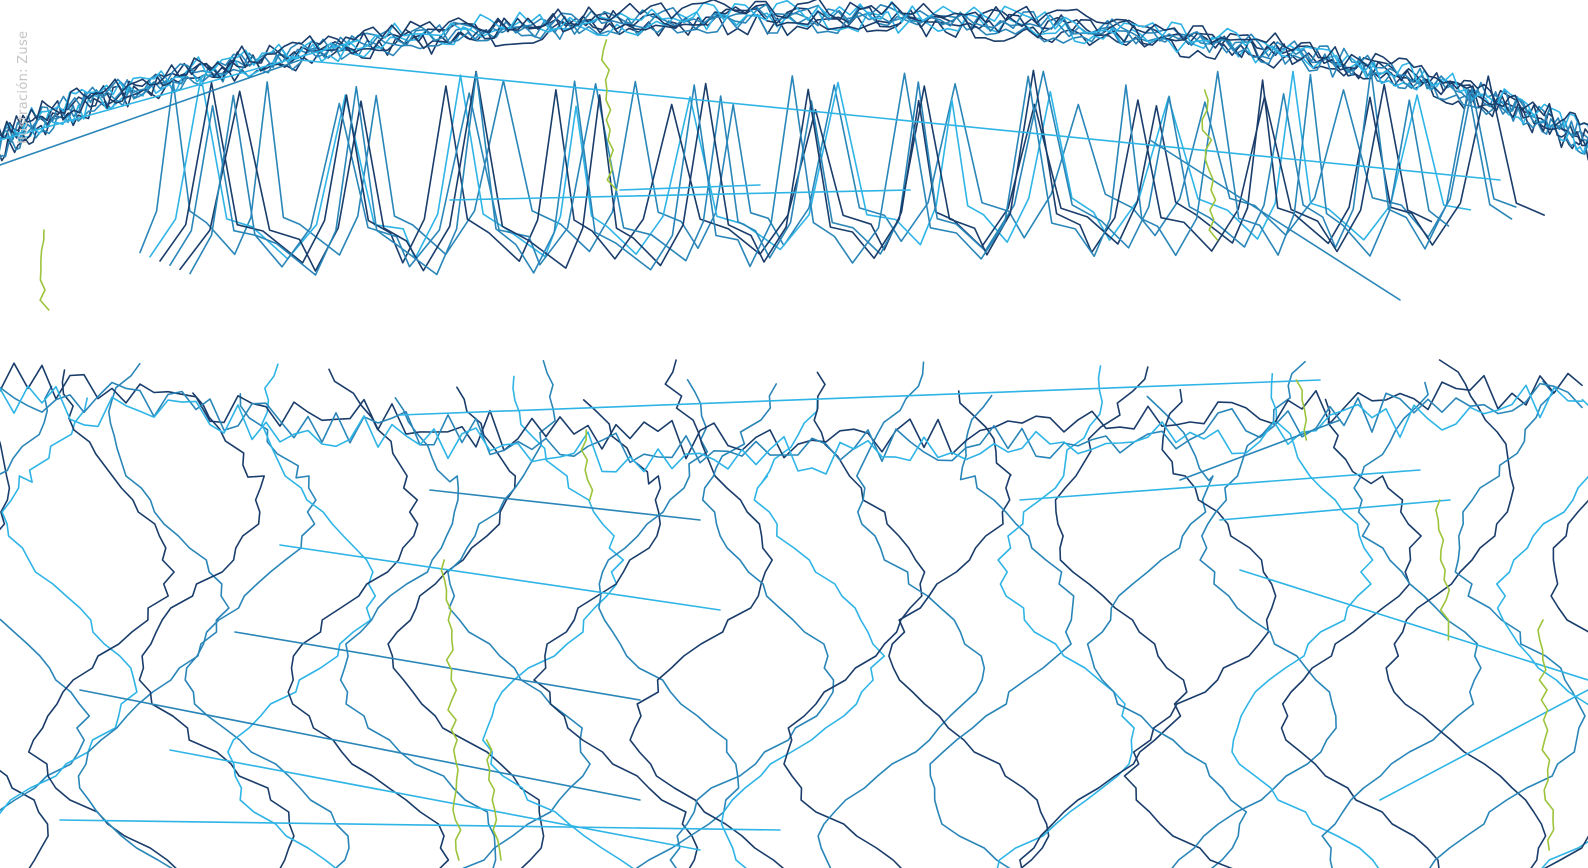 The image size is (1588, 868). What do you see at coordinates (23, 87) in the screenshot?
I see `illustration-credit: Ilustración: Zuse` at bounding box center [23, 87].